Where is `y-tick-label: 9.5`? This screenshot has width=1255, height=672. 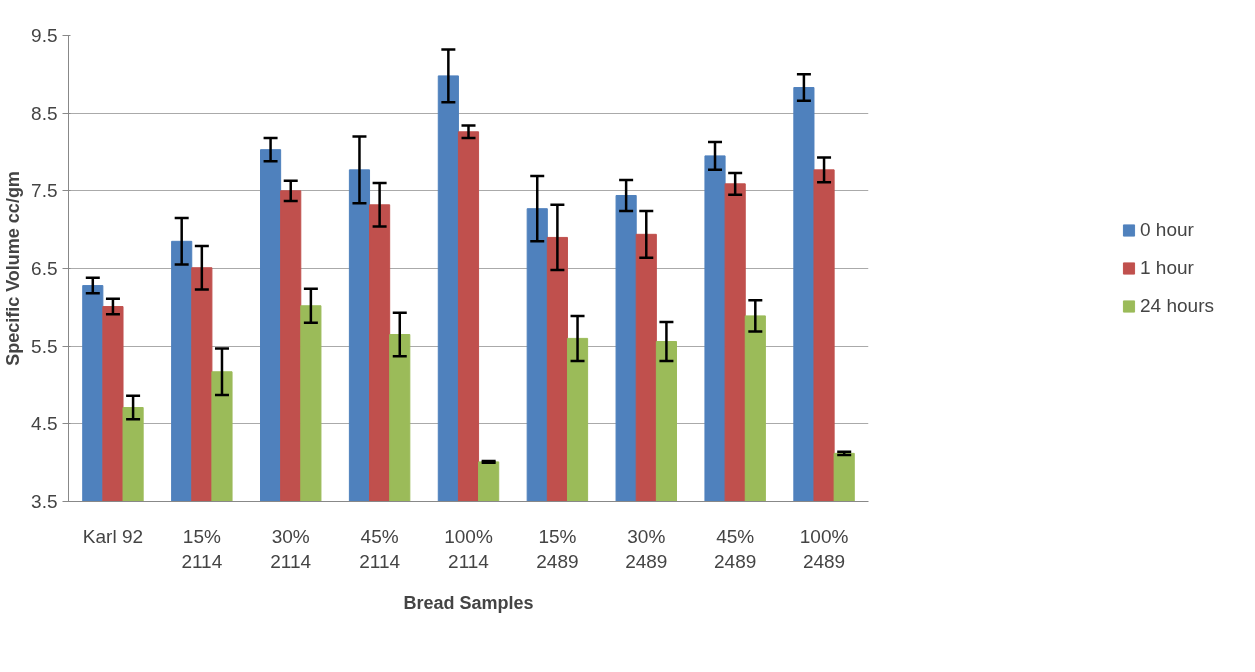 y-tick-label: 9.5 is located at coordinates (44, 35).